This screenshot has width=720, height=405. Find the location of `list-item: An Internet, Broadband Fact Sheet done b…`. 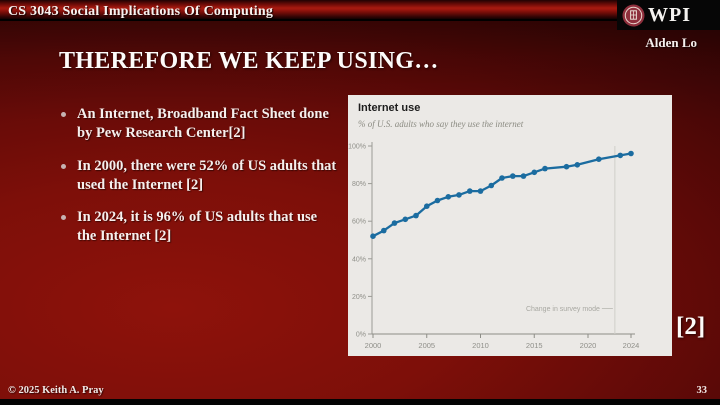

list-item: An Internet, Broadband Fact Sheet done b… is located at coordinates (200, 124).